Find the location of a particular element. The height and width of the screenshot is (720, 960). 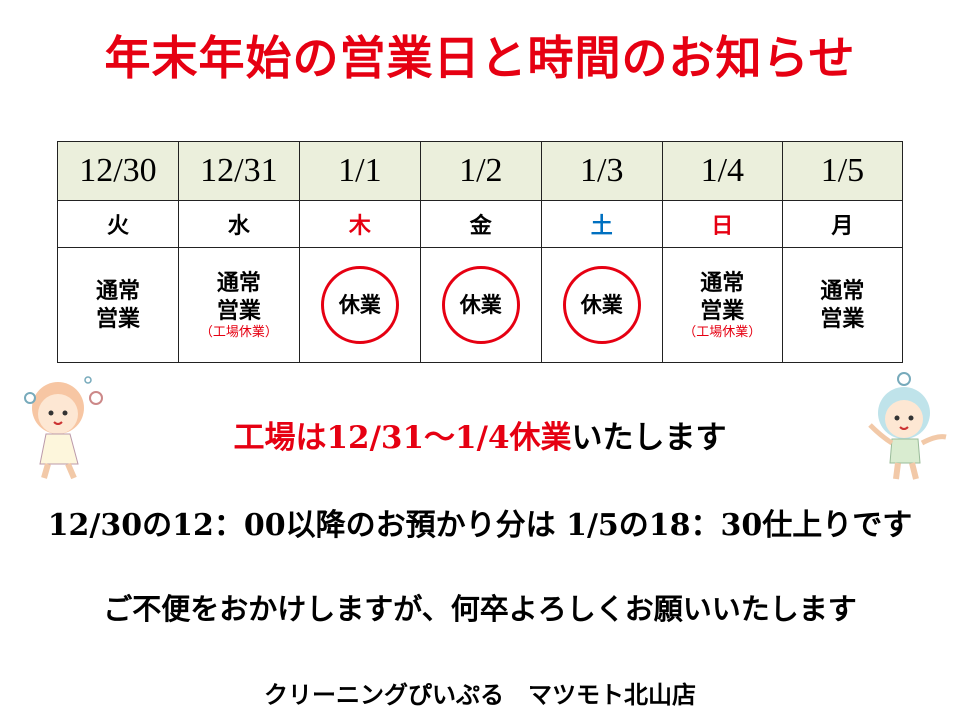

date-row: 12/30 12/31 1/1 1/2 1/3 1/4 1/5 is located at coordinates (480, 171).